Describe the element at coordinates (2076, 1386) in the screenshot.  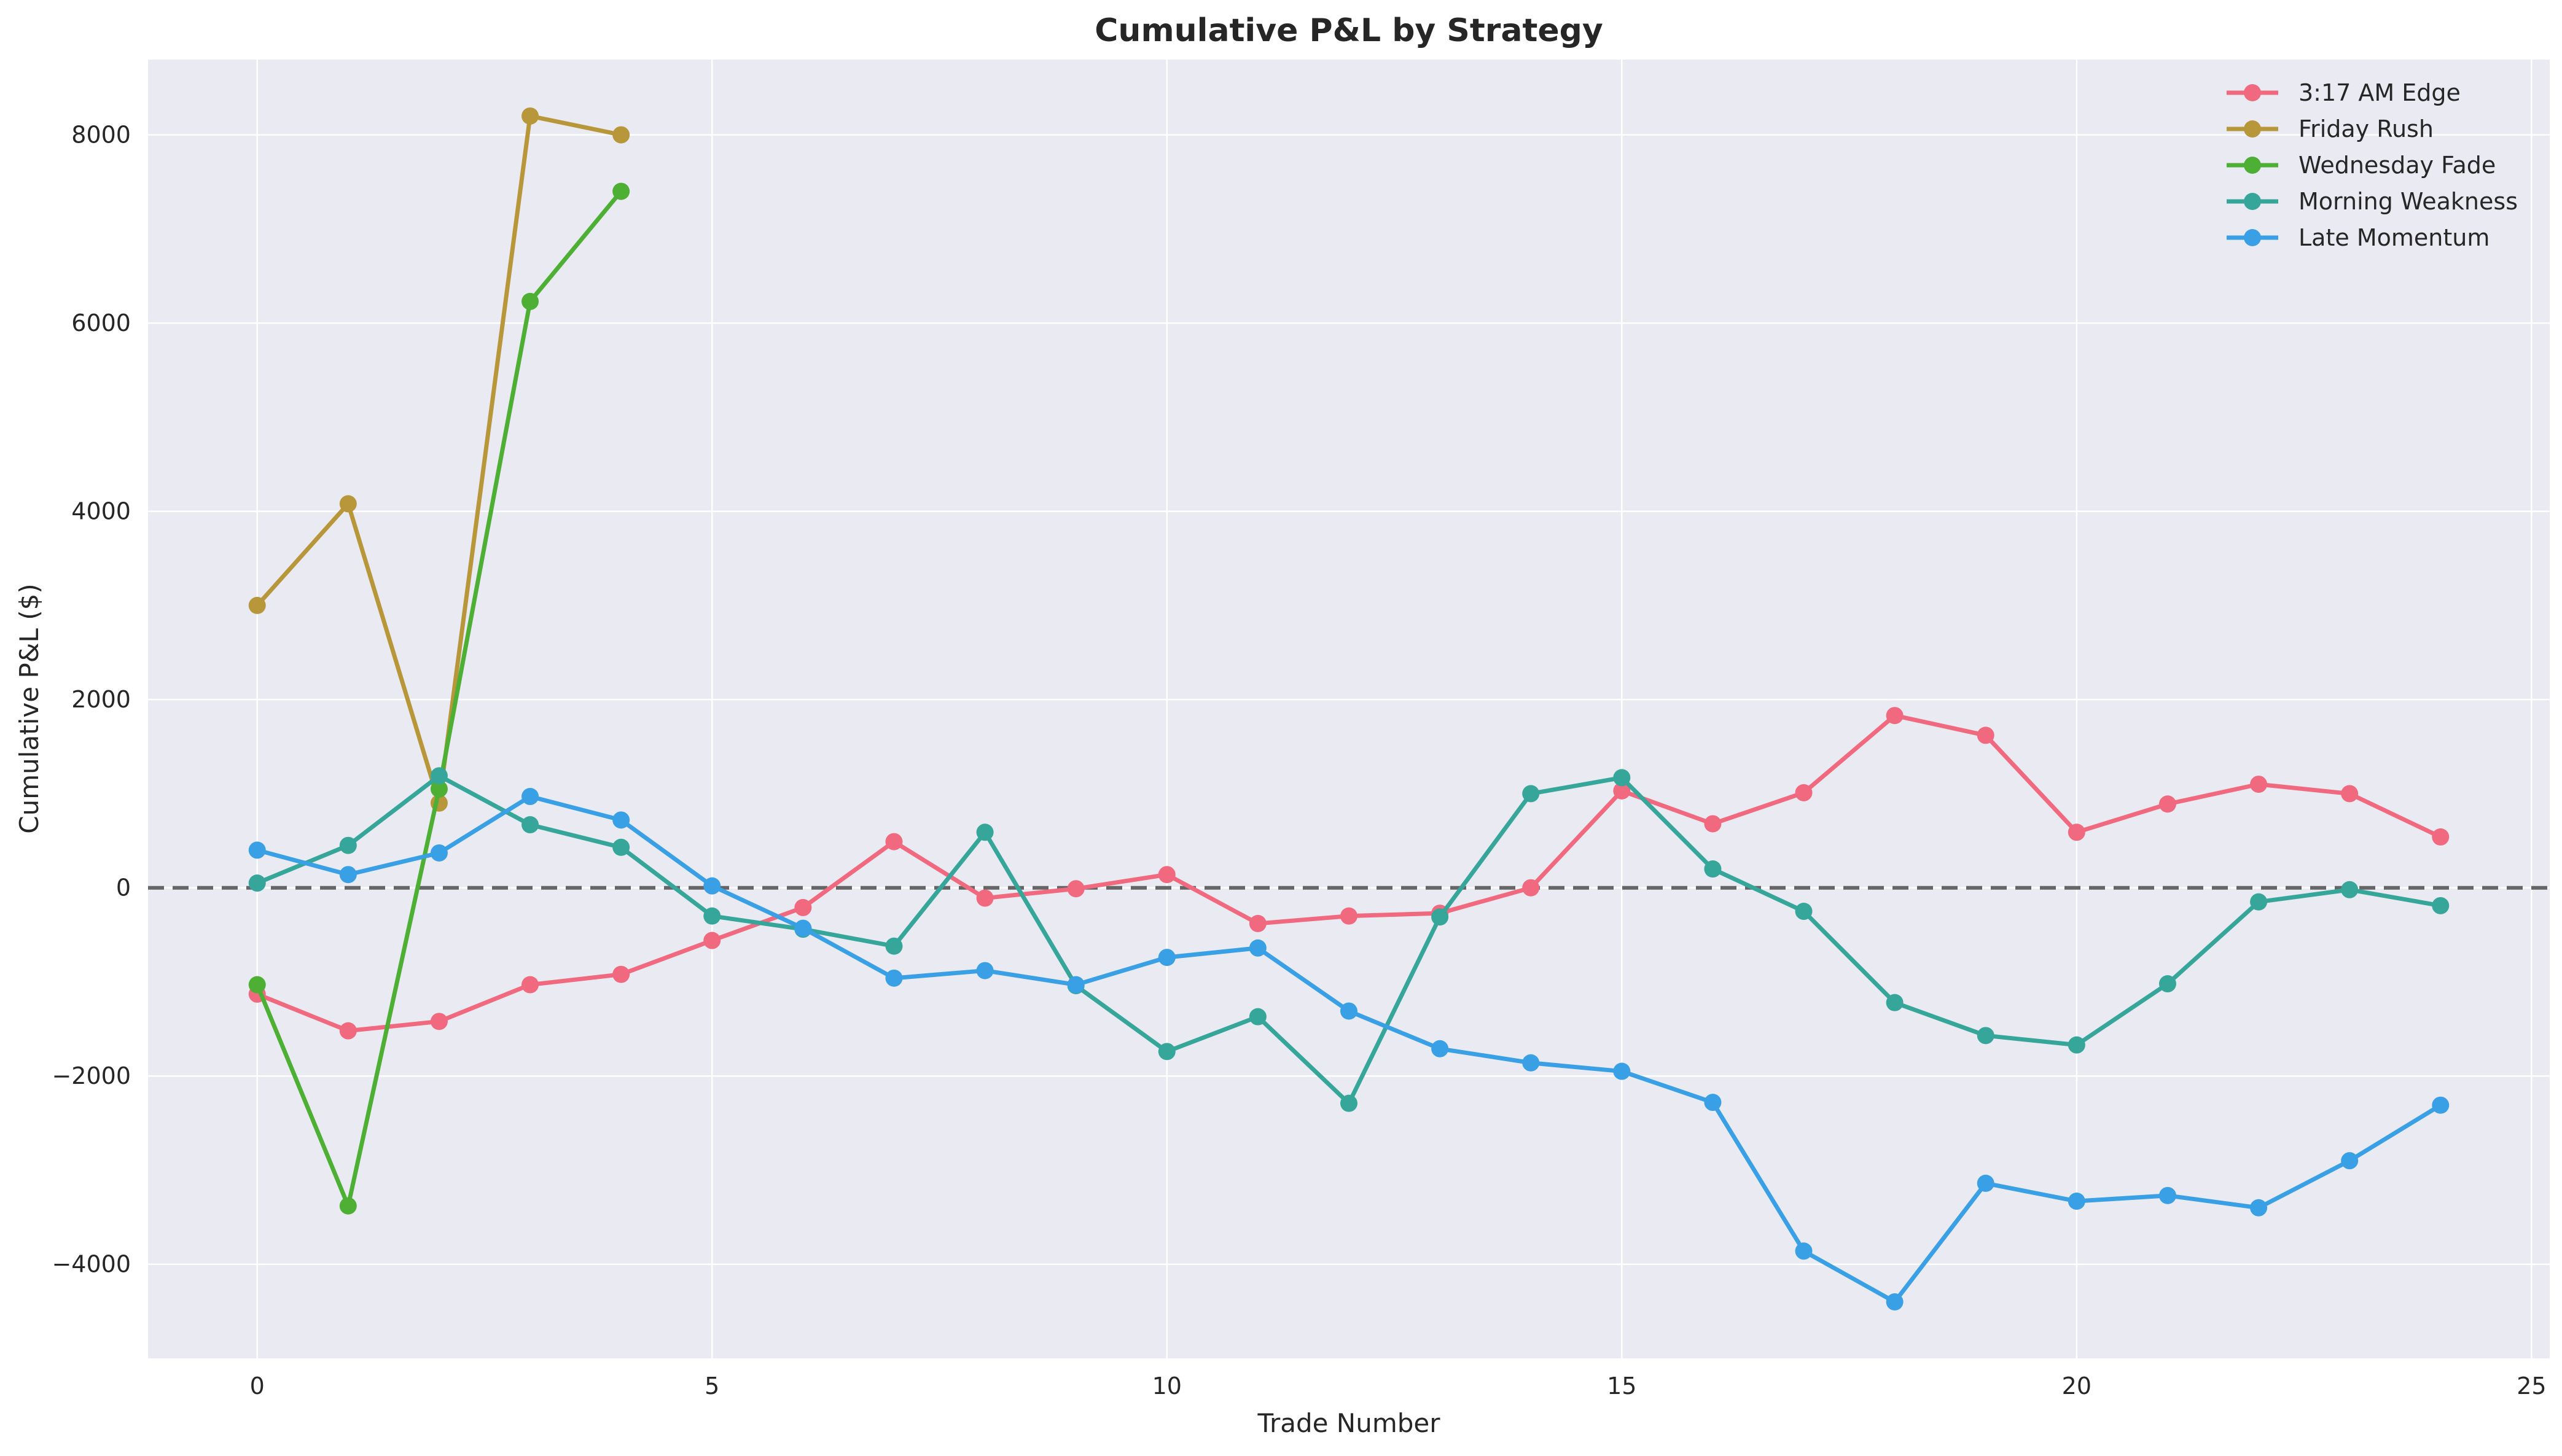
I see `x-tick-label: 20` at that location.